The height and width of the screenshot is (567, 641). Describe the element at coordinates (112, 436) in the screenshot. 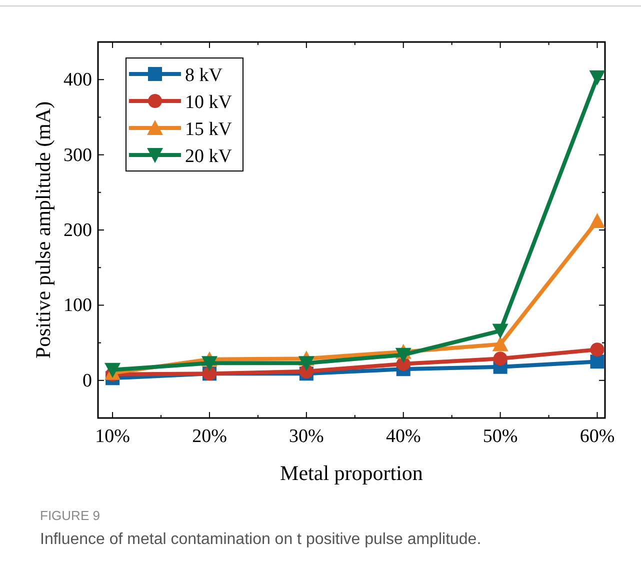

I see `x-tick-label: 10%` at that location.